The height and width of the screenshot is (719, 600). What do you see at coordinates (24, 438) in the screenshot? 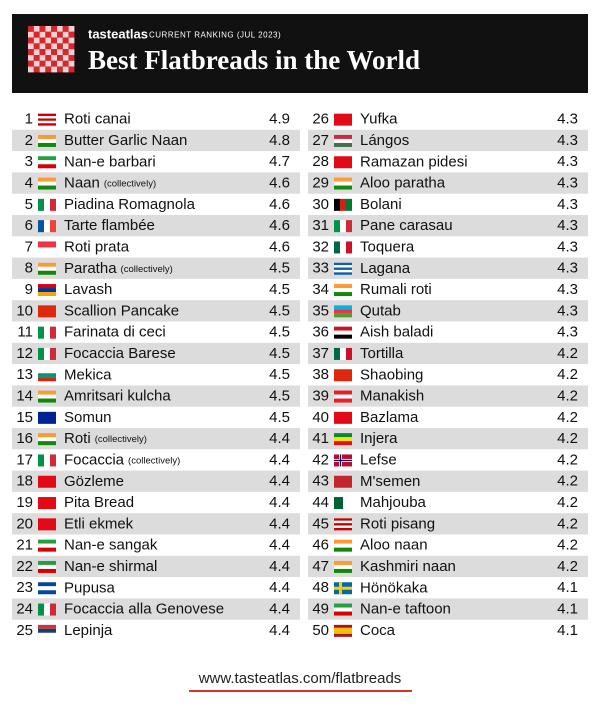
I see `rank: 16` at bounding box center [24, 438].